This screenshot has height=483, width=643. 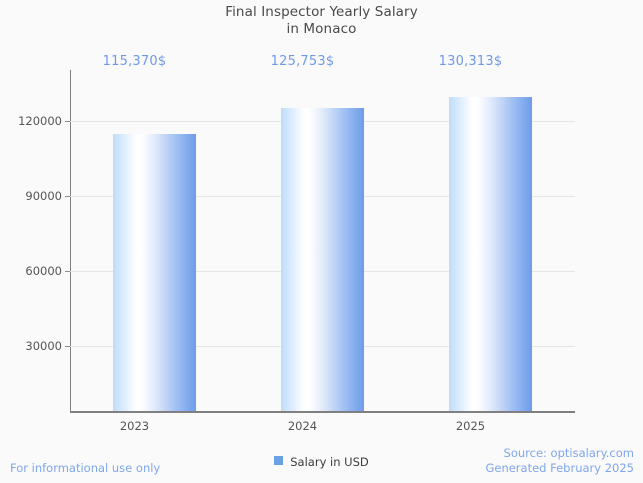 What do you see at coordinates (559, 468) in the screenshot?
I see `footer-generated-date: Generated February 2025` at bounding box center [559, 468].